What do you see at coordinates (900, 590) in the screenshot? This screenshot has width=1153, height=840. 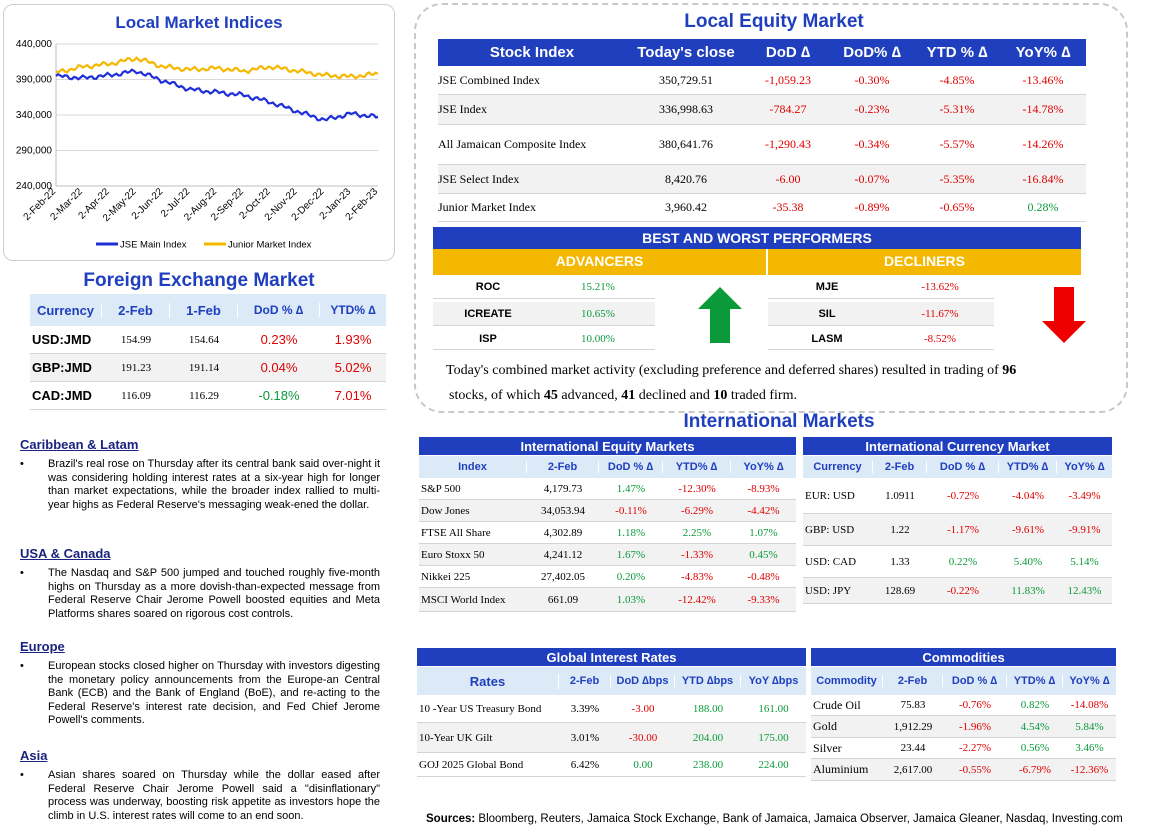 I see `currency-cell-v: 128.69` at bounding box center [900, 590].